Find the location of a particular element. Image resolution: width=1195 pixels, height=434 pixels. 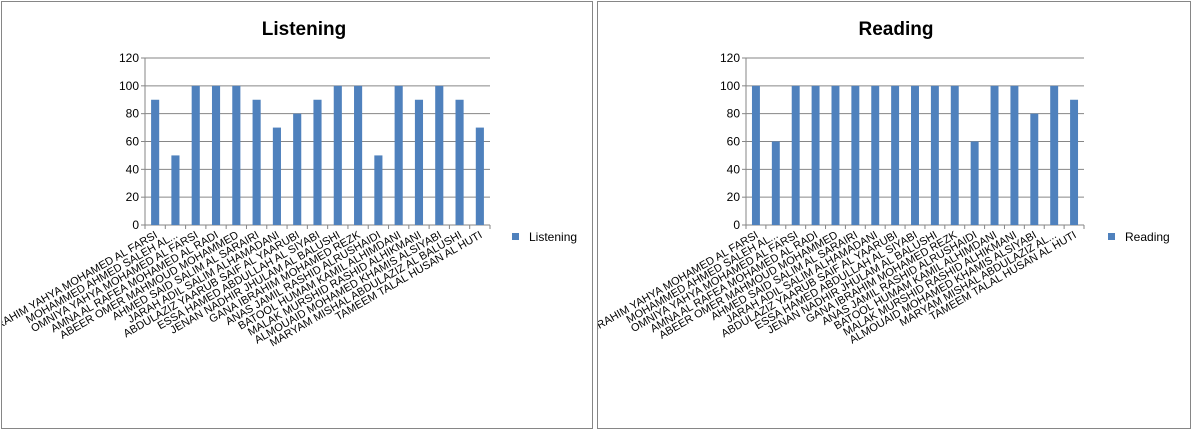

chart-title: Reading is located at coordinates (896, 29).